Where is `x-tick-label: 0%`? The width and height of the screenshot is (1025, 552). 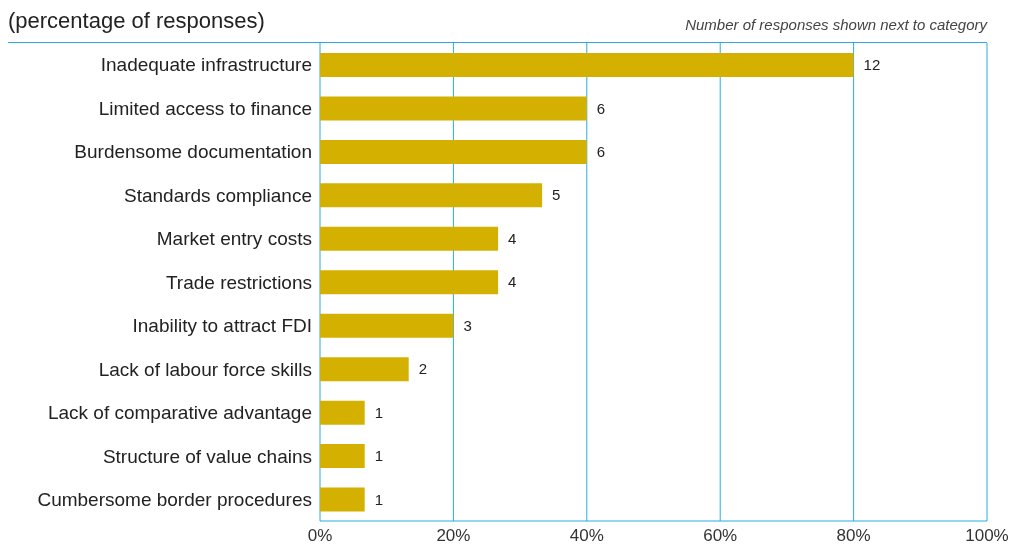
x-tick-label: 0% is located at coordinates (320, 536).